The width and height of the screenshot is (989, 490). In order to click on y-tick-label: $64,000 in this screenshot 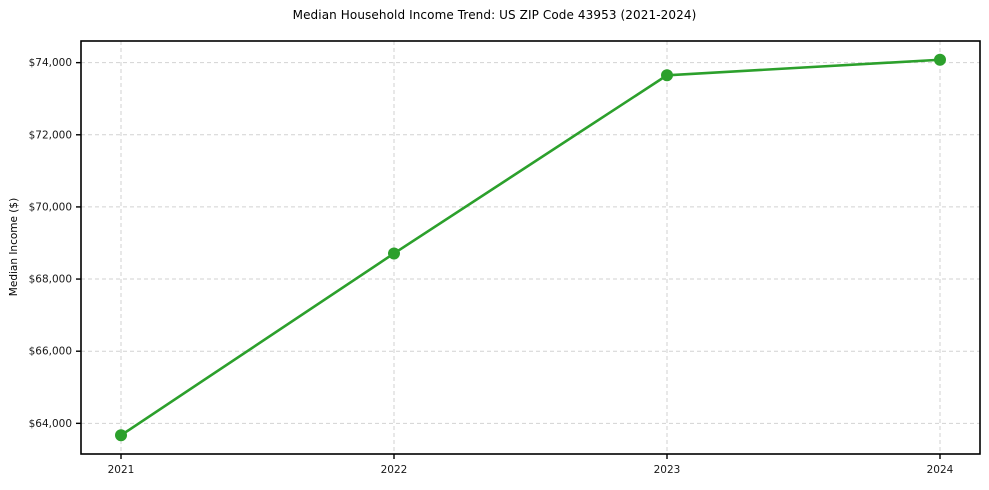, I will do `click(50, 424)`.